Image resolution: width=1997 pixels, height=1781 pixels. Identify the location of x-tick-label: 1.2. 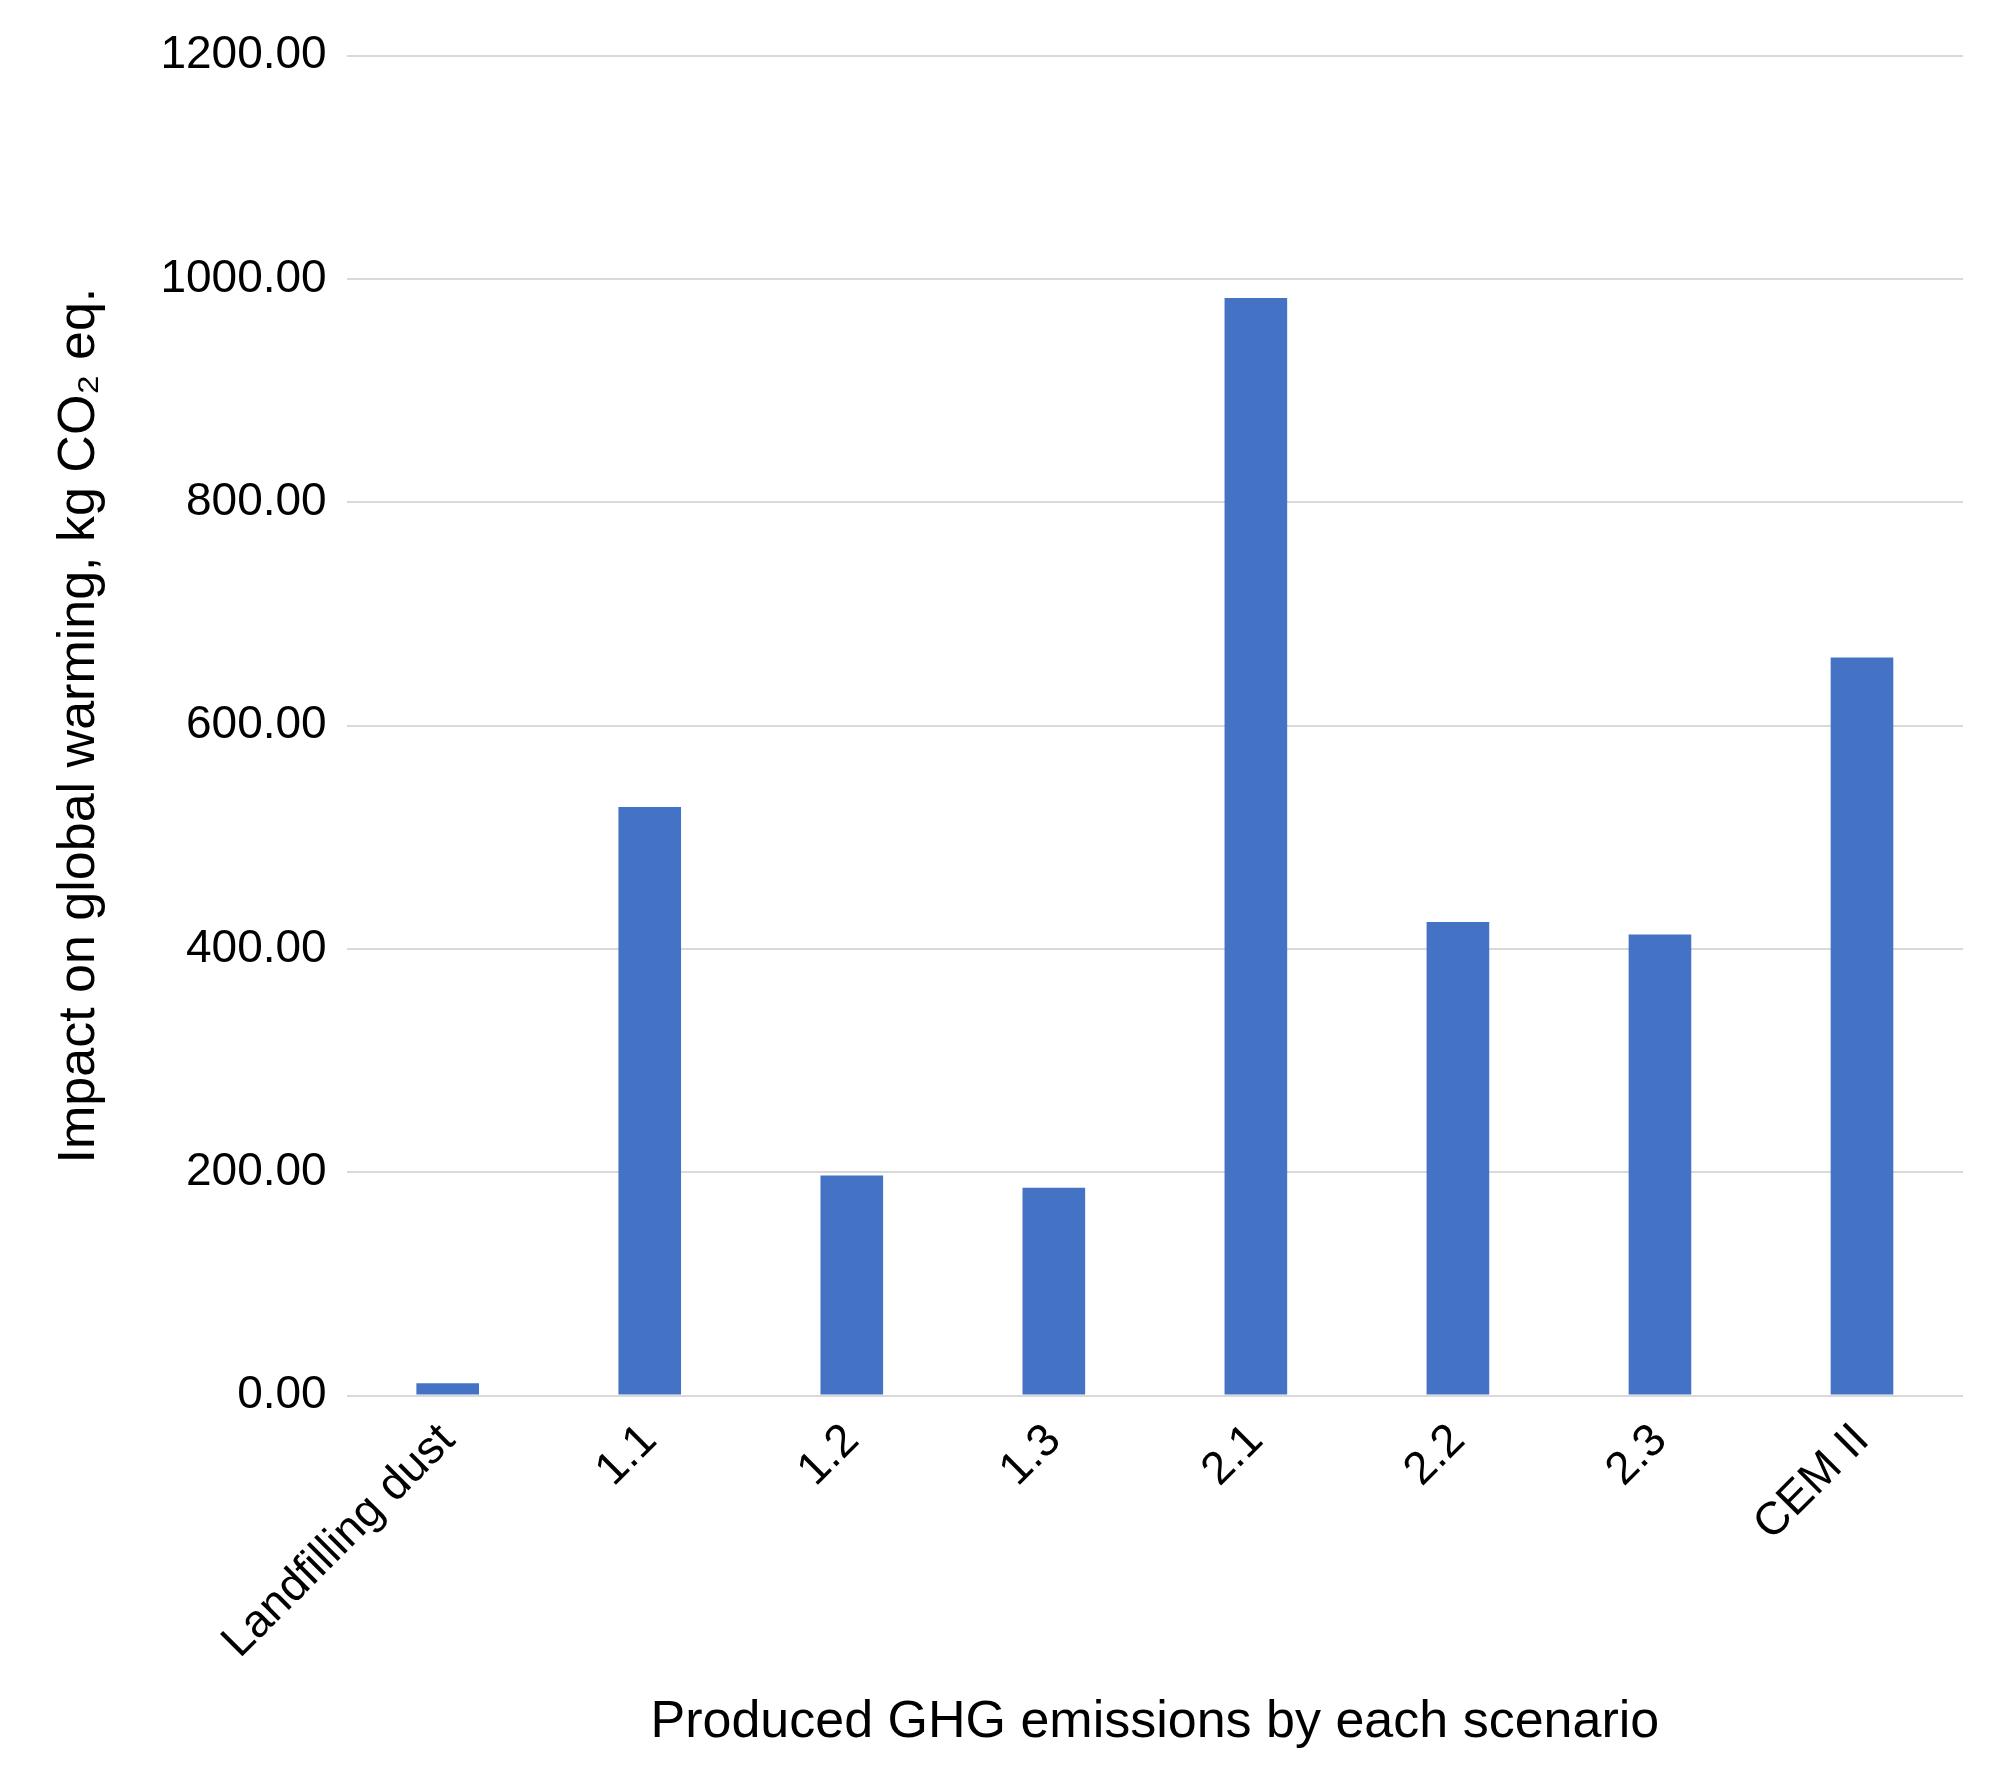
(826, 1453).